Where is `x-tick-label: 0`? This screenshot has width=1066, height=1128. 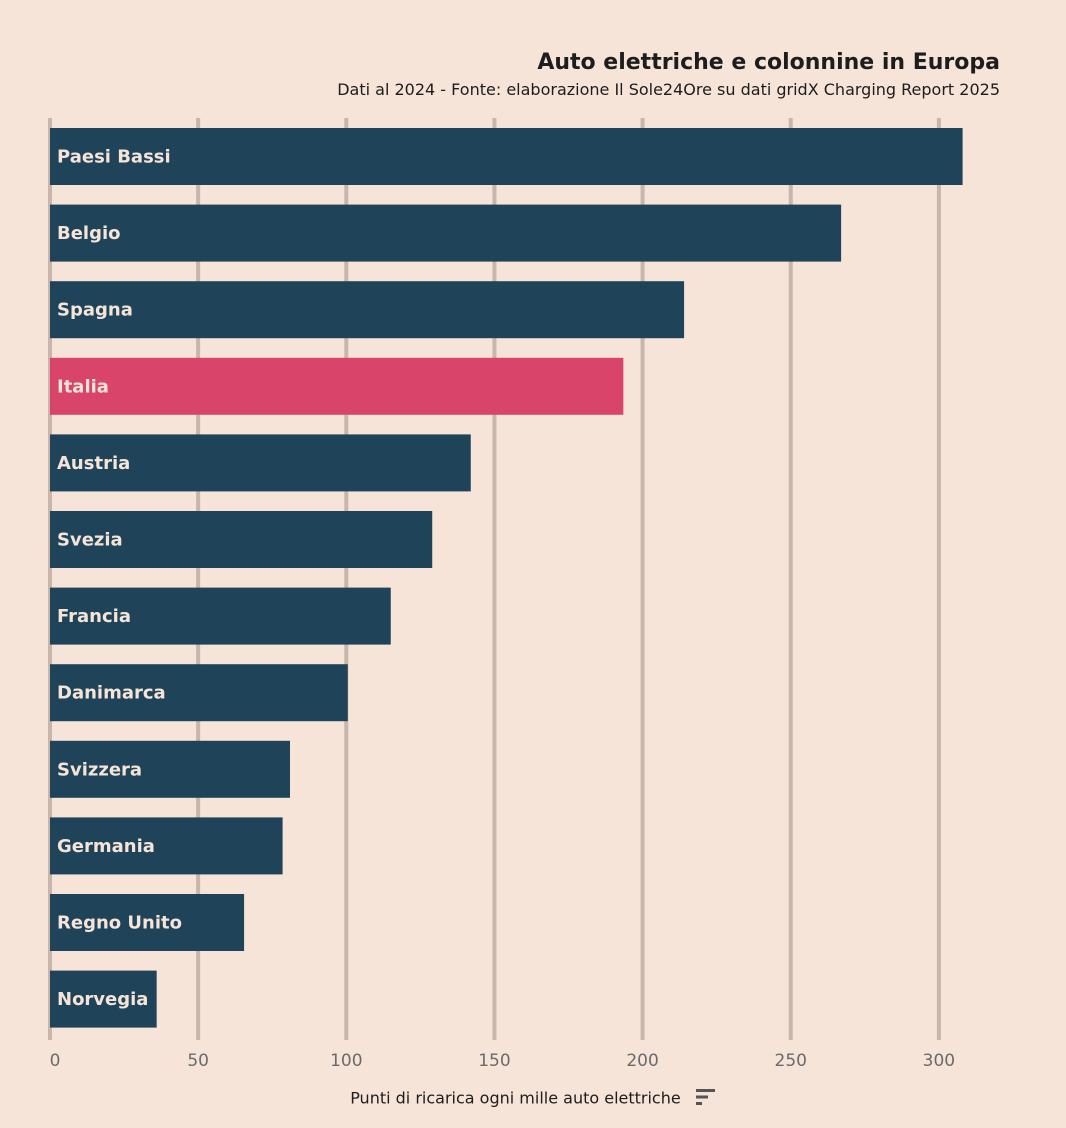 x-tick-label: 0 is located at coordinates (55, 1061).